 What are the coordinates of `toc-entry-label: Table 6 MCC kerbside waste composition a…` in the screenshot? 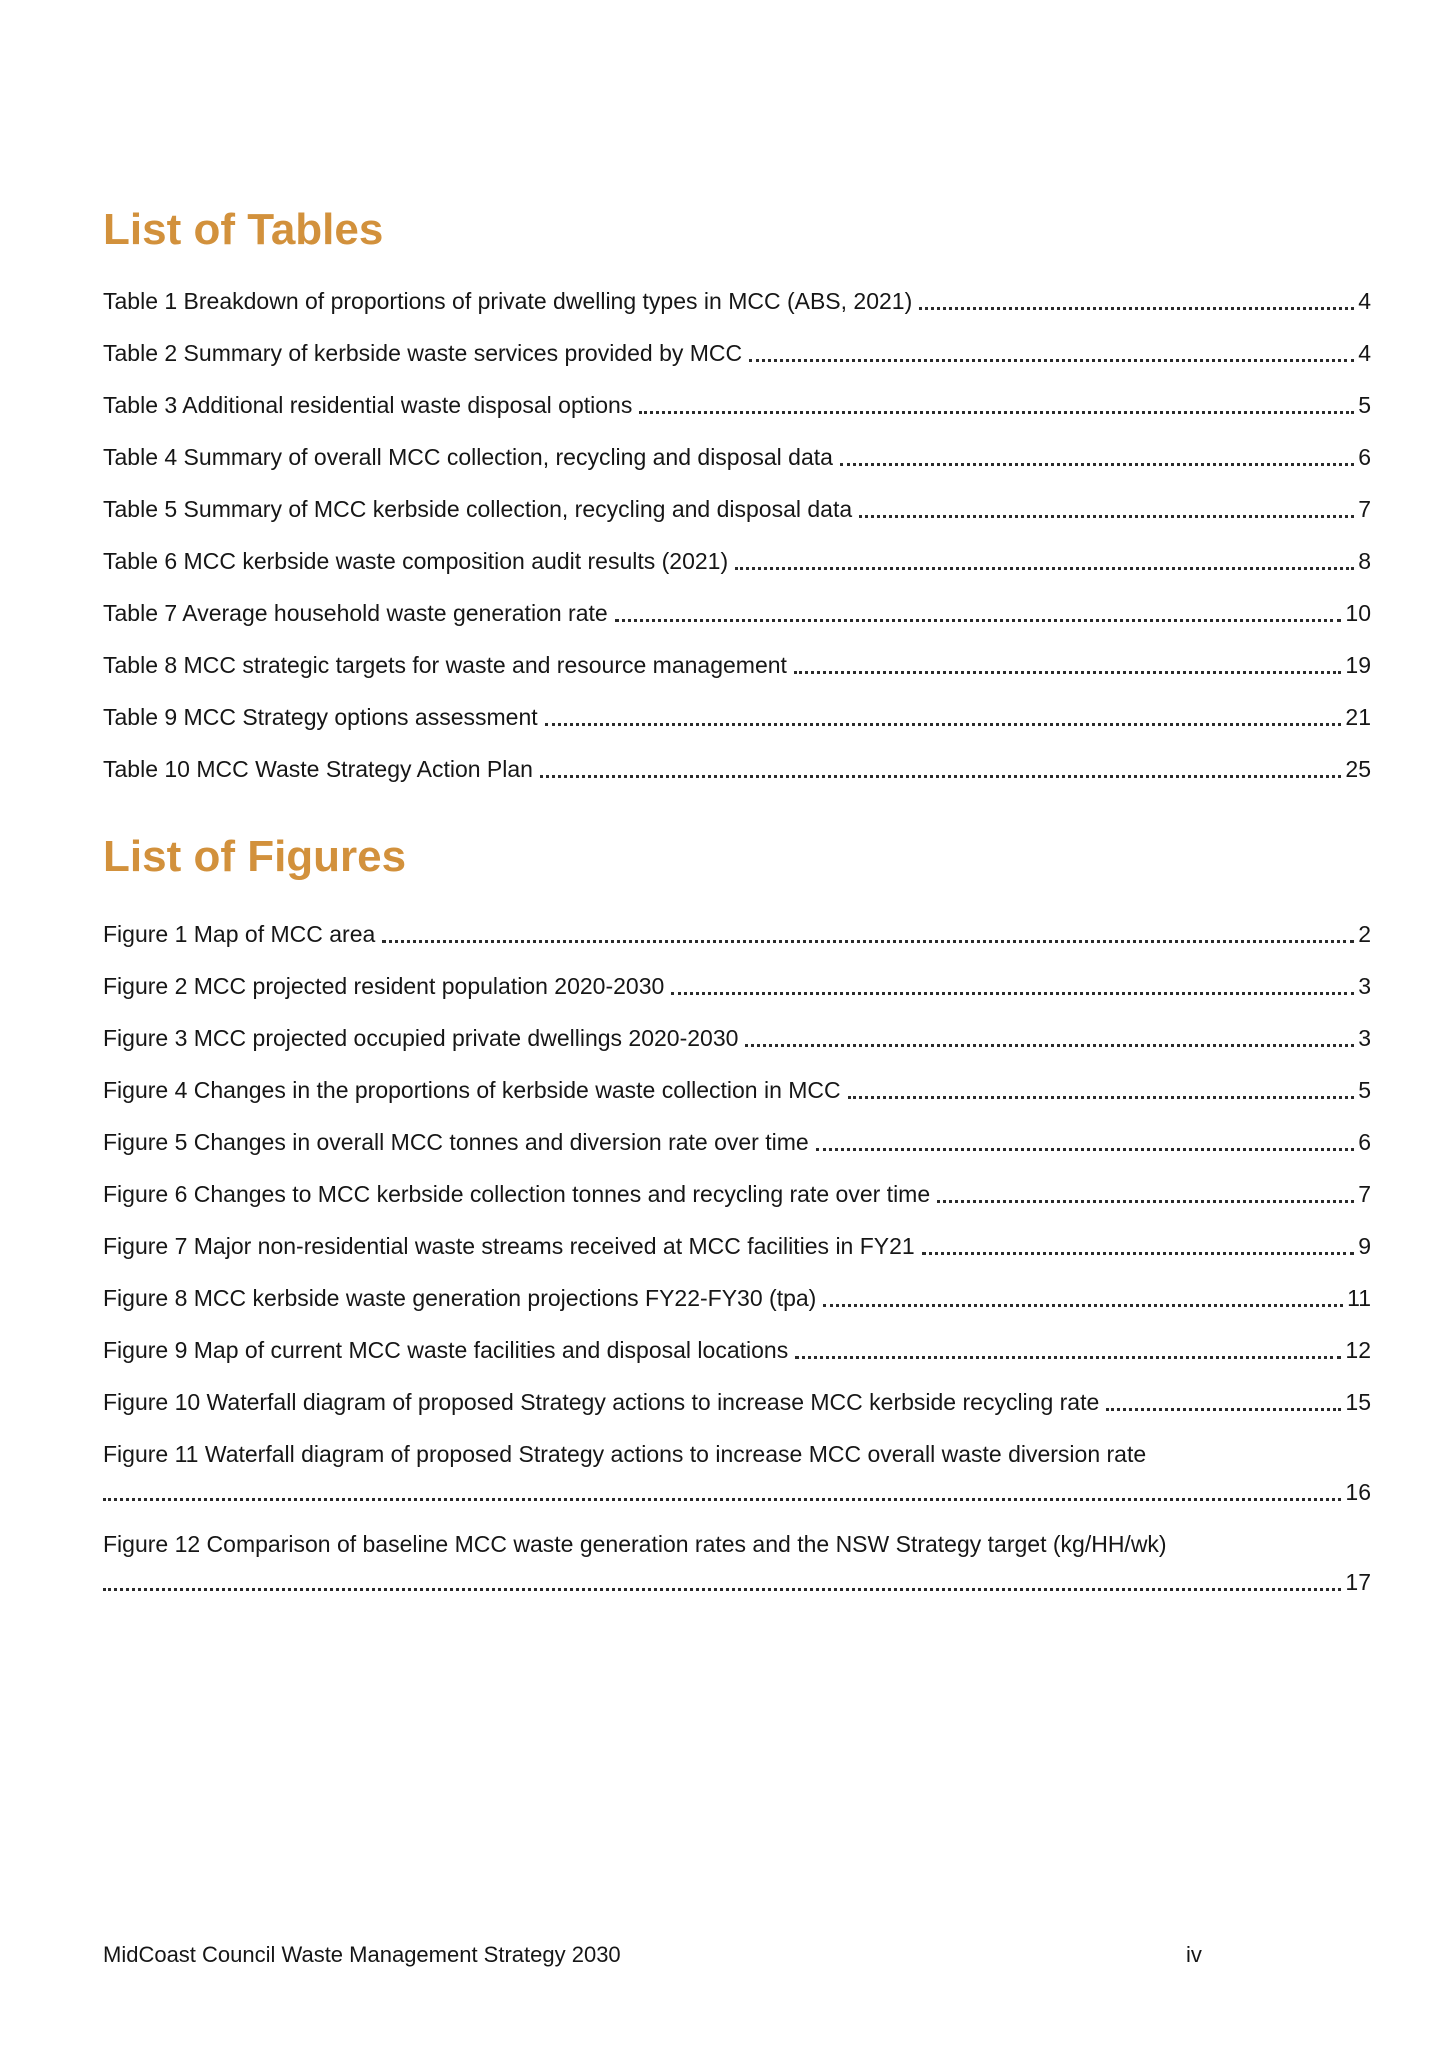 It's located at (416, 561).